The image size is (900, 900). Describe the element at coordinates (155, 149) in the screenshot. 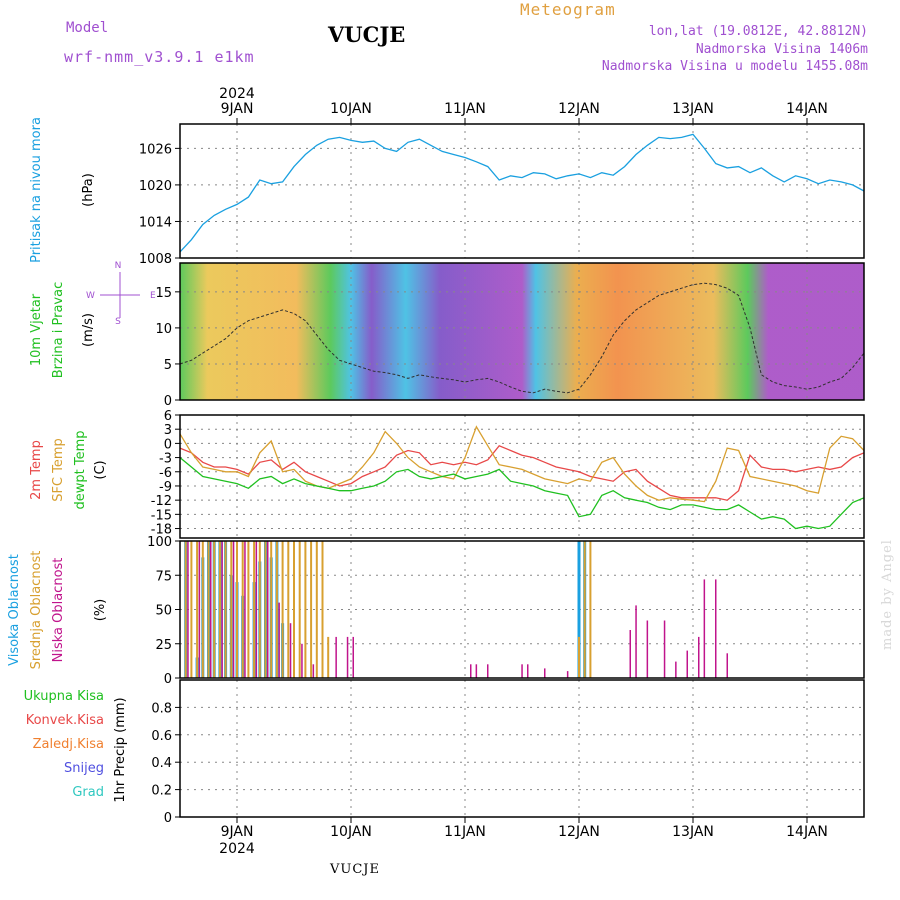

I see `y-tick-label: 1026` at that location.